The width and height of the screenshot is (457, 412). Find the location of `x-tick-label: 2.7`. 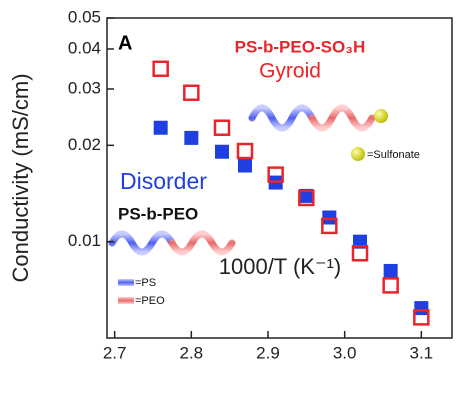

x-tick-label: 2.7 is located at coordinates (115, 352).